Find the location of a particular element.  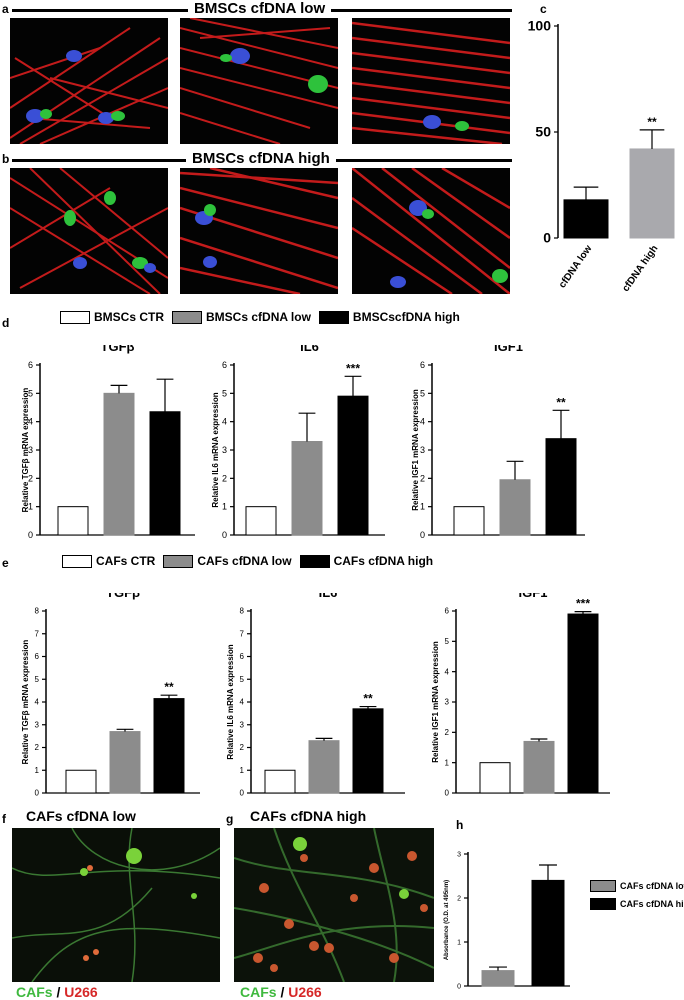

chart-c: 0 50 100 cfDNA low ** cfDNA high is located at coordinates (601, 157).